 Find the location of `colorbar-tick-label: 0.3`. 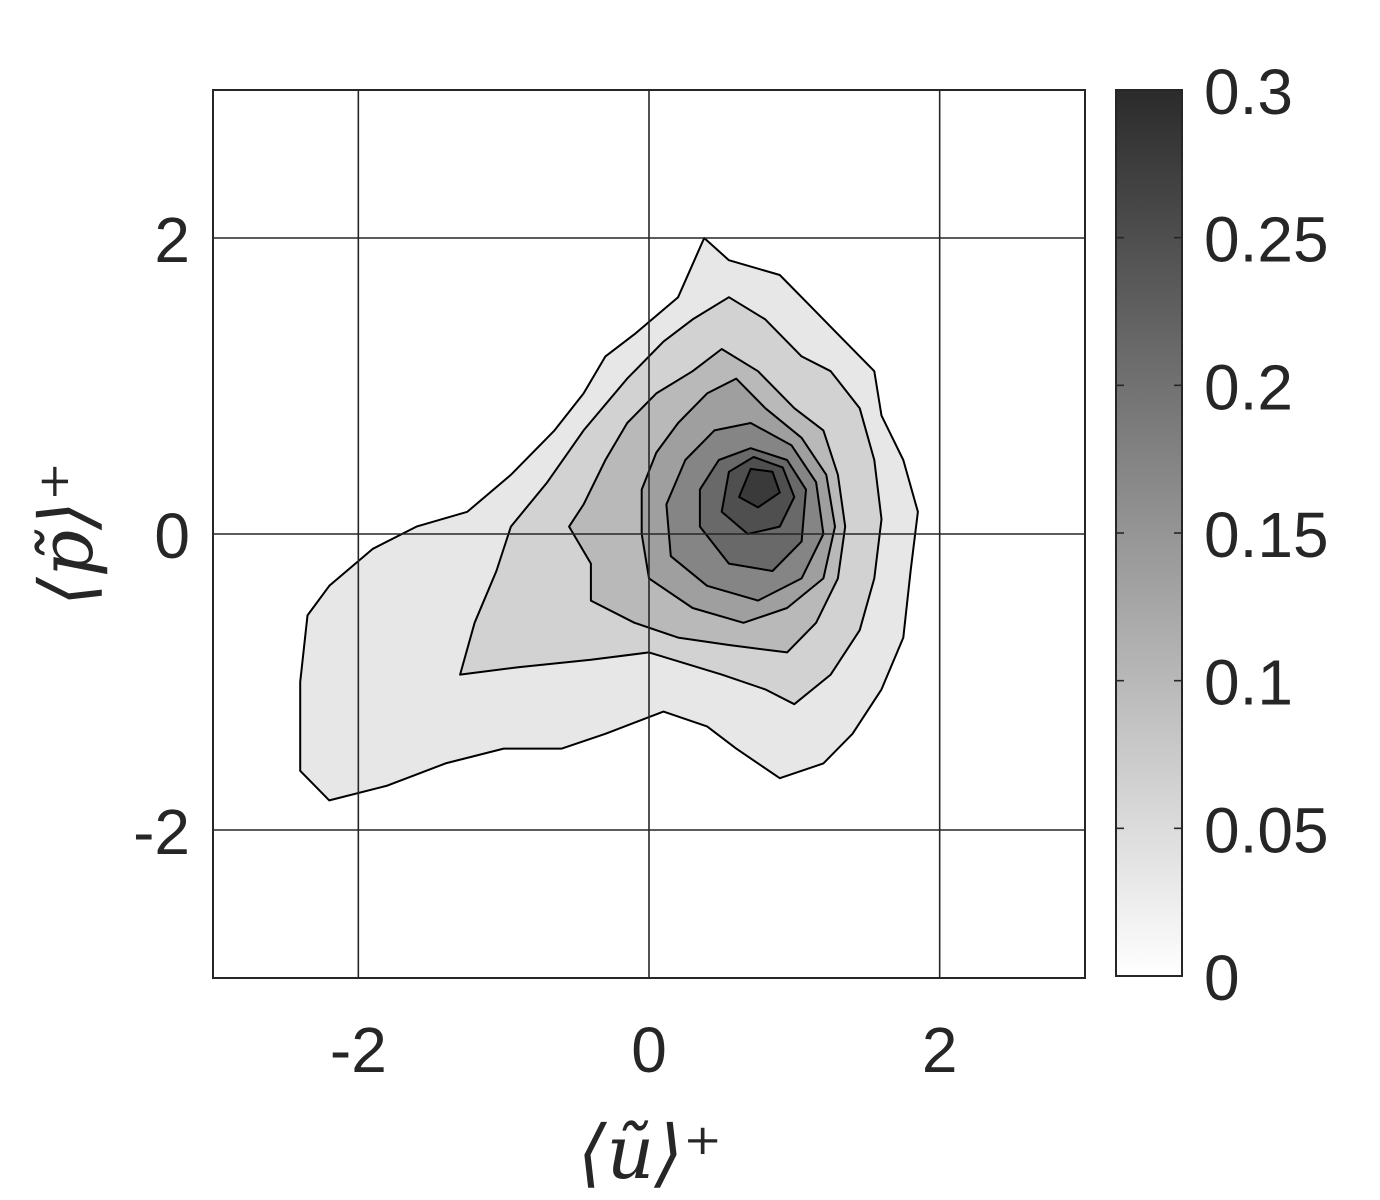

colorbar-tick-label: 0.3 is located at coordinates (1248, 92).